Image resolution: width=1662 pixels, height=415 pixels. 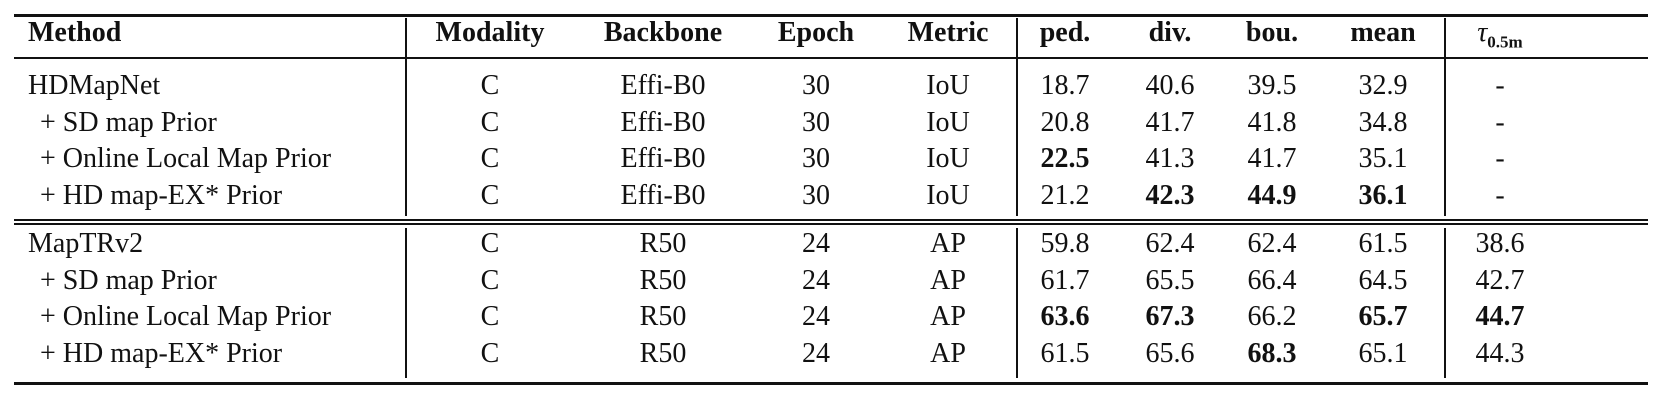 I want to click on data-cell: 34.8, so click(x=1383, y=122).